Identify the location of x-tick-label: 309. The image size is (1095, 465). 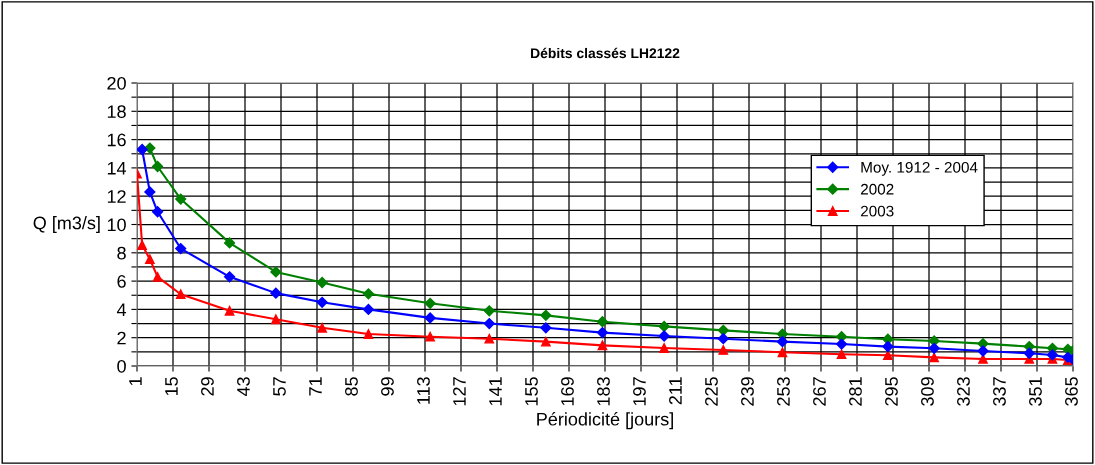
(927, 391).